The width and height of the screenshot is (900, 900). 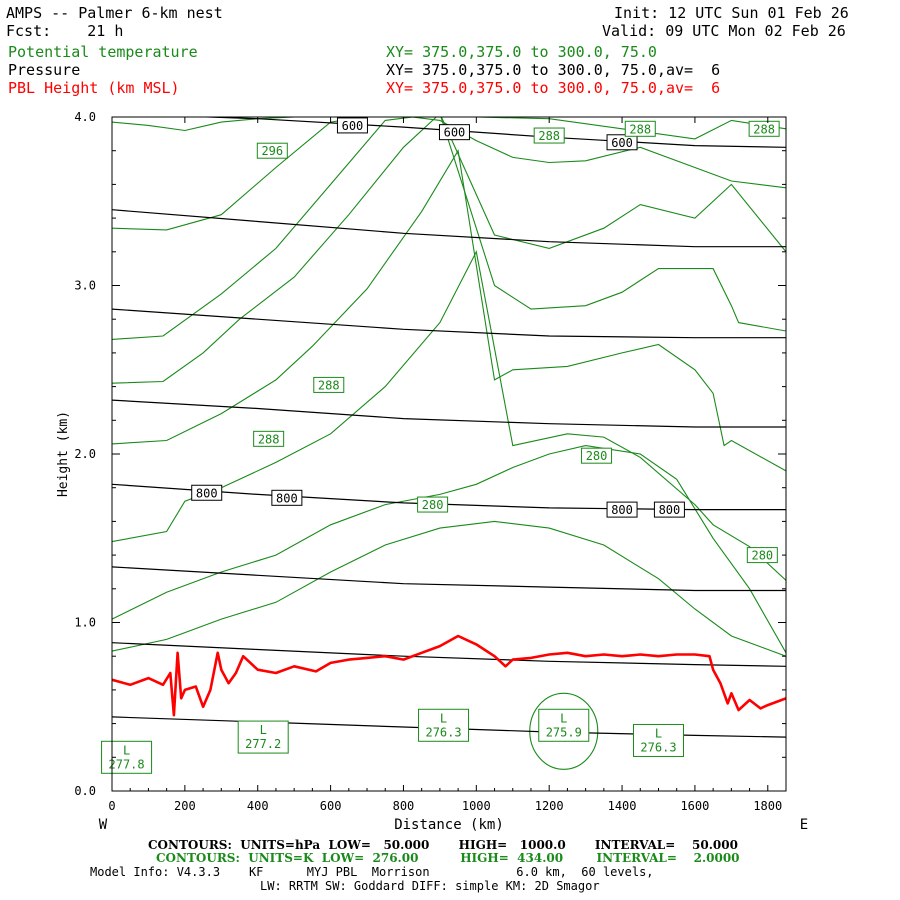 I want to click on pressure-label-2-text: 600, so click(x=622, y=143).